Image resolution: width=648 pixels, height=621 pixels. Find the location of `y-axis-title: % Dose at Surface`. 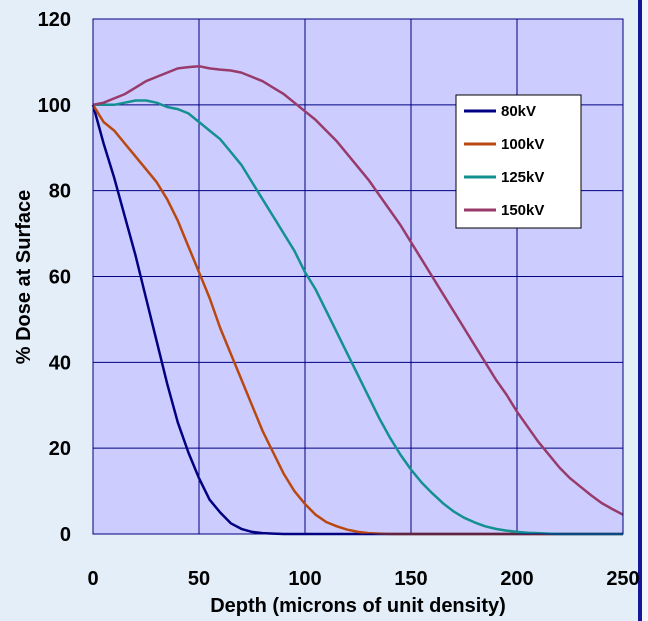

y-axis-title: % Dose at Surface is located at coordinates (24, 277).